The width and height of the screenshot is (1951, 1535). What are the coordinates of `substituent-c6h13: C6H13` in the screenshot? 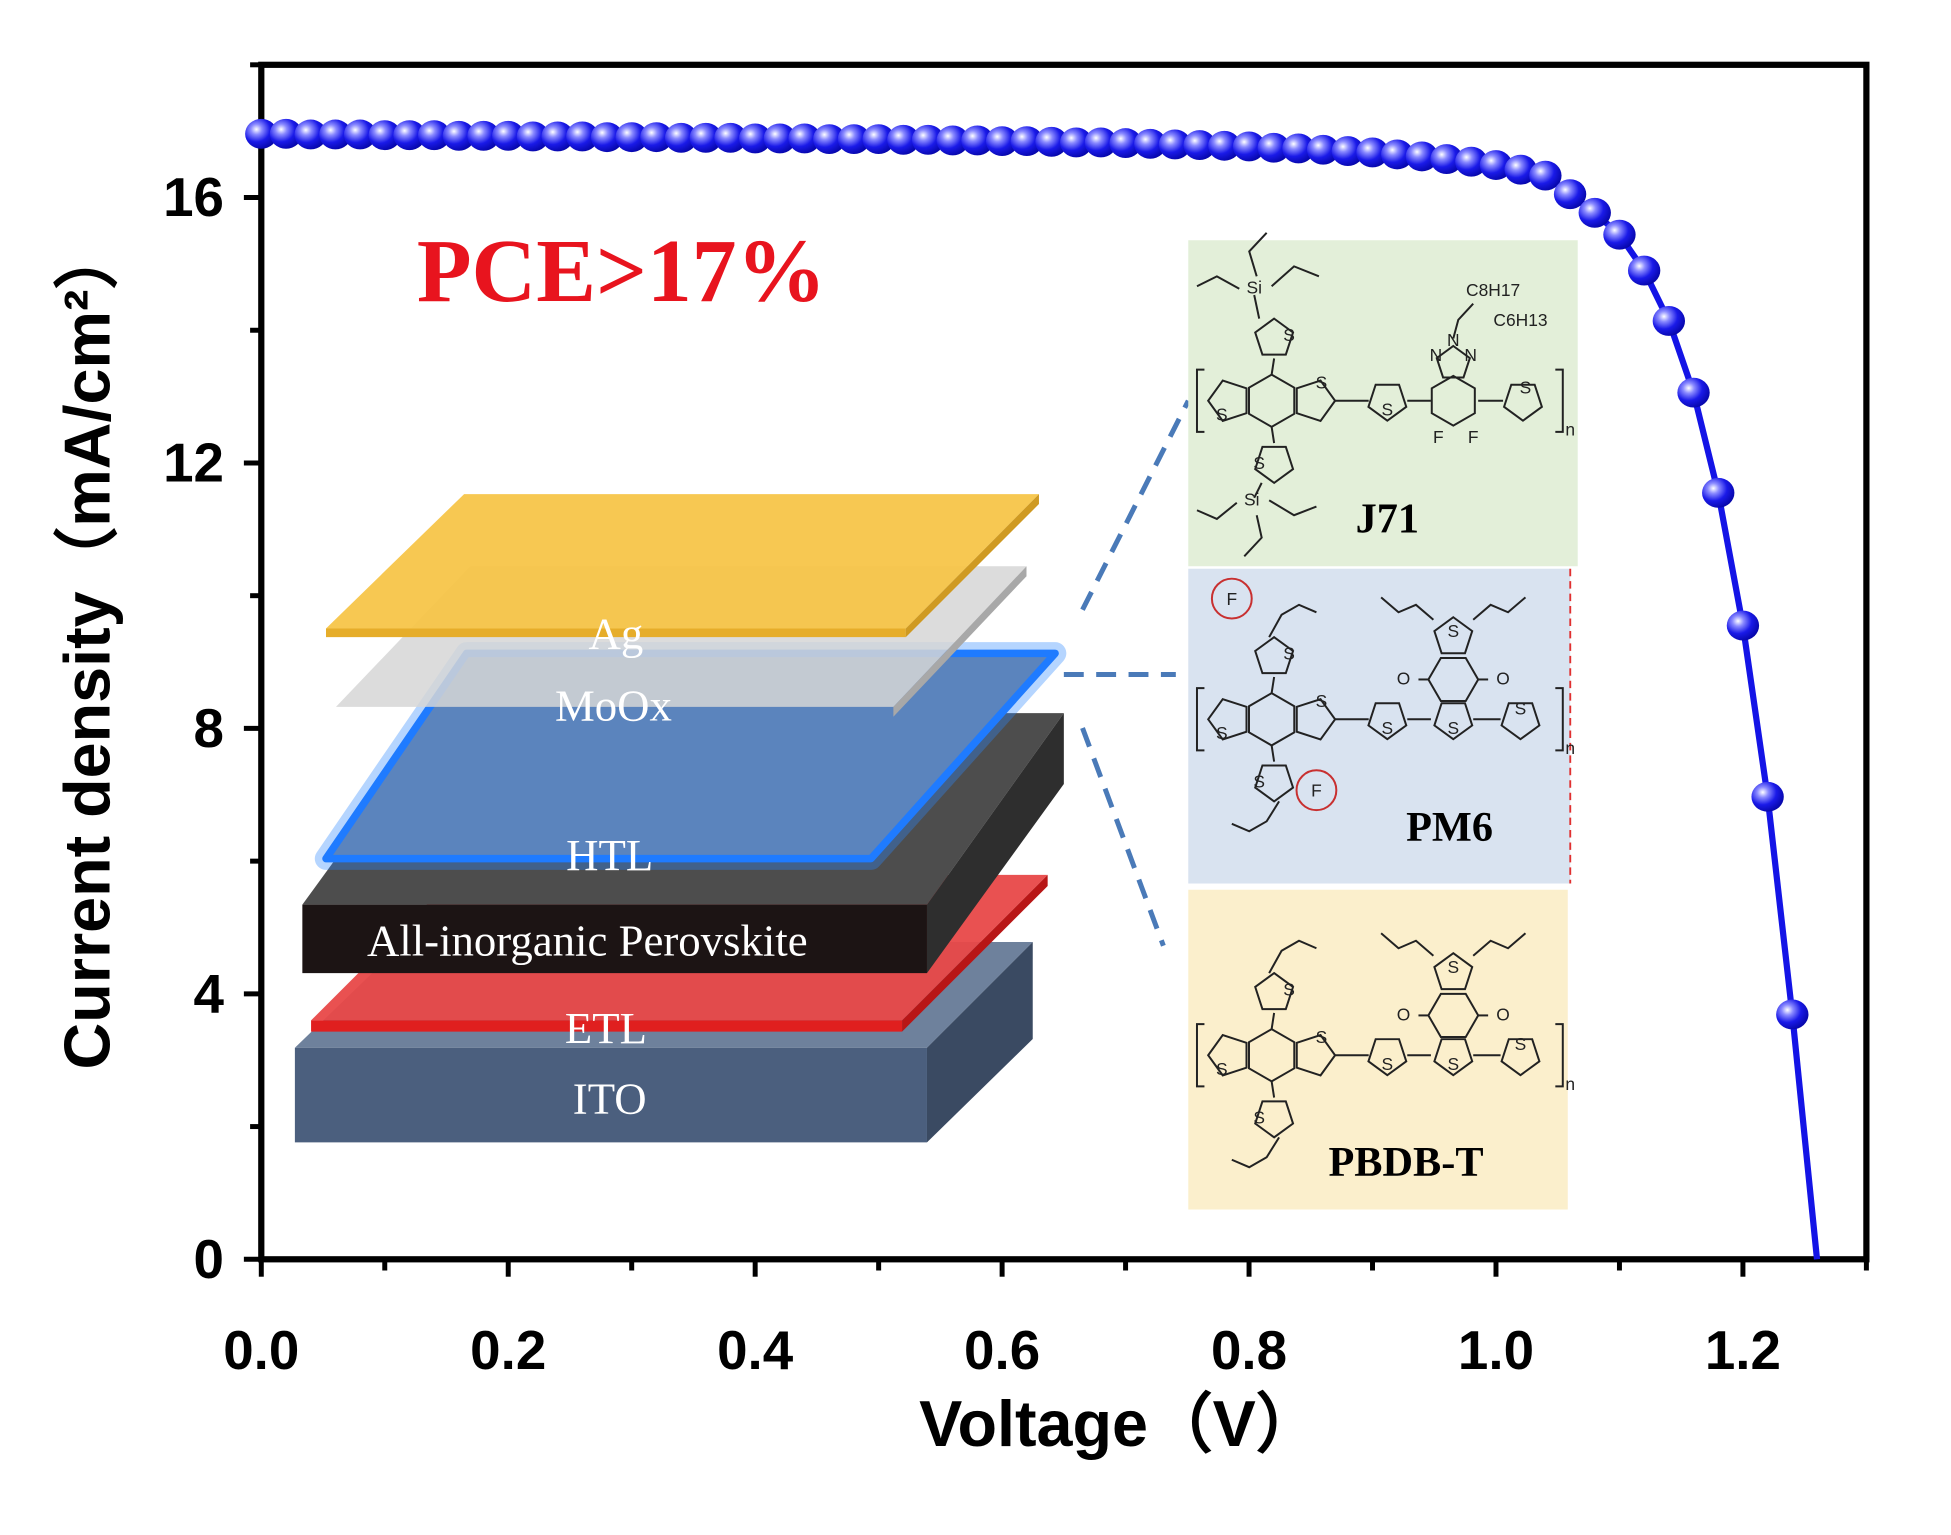 It's located at (1520, 320).